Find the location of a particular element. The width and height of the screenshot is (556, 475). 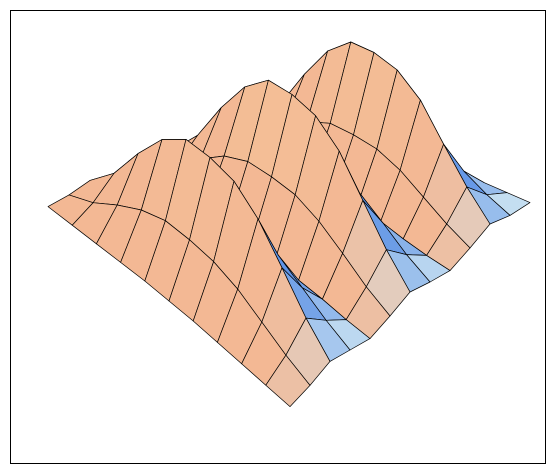

surface-patch is located at coordinates (288, 380).